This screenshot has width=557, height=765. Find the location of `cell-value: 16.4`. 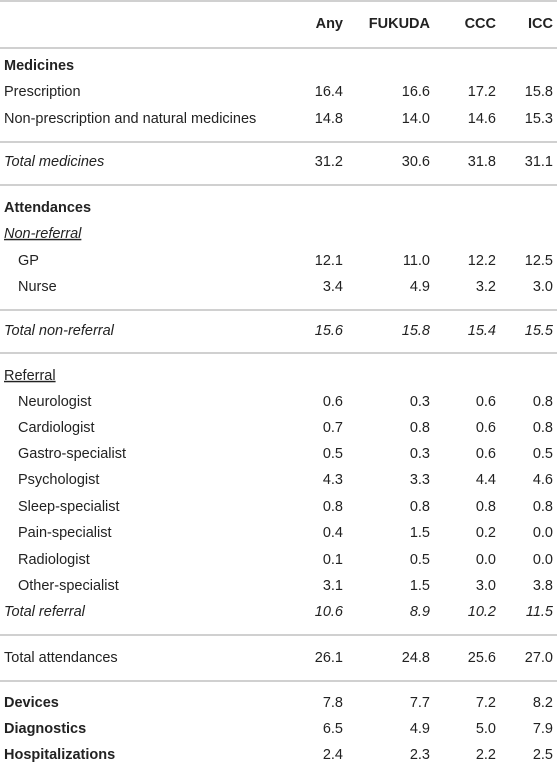

cell-value: 16.4 is located at coordinates (329, 92).